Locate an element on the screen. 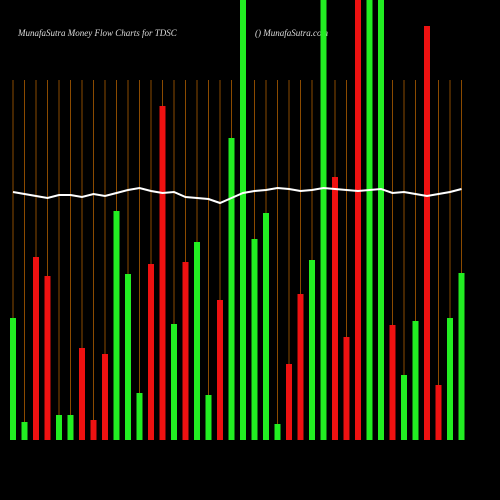  chart-title: MunafaSutra Money Flow Charts for TDSC is located at coordinates (97, 33).